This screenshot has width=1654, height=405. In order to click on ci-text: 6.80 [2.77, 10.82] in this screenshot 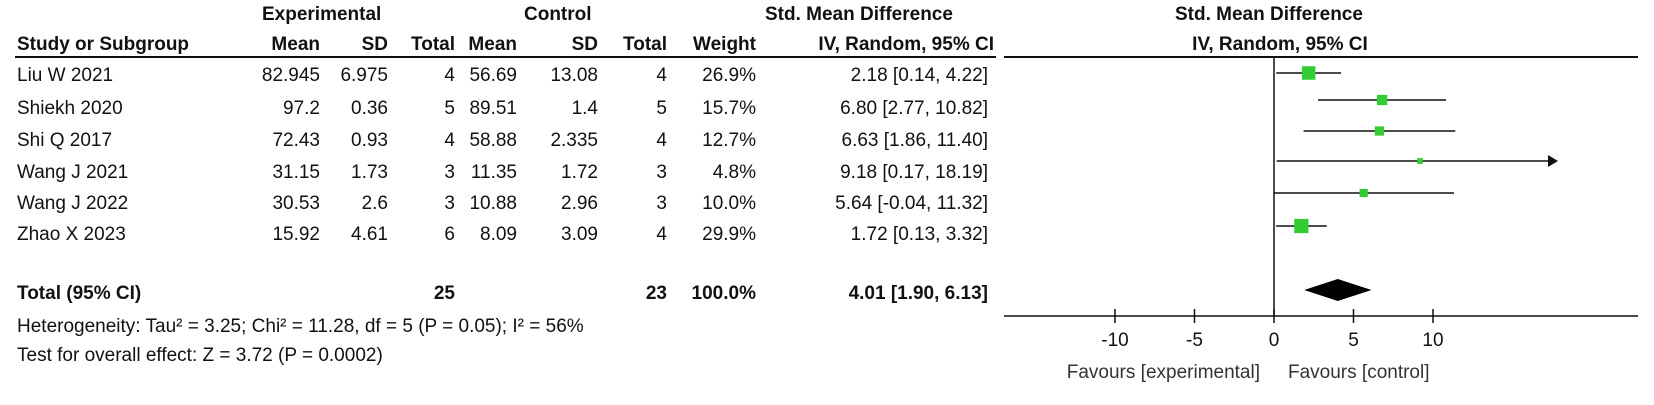, I will do `click(914, 108)`.